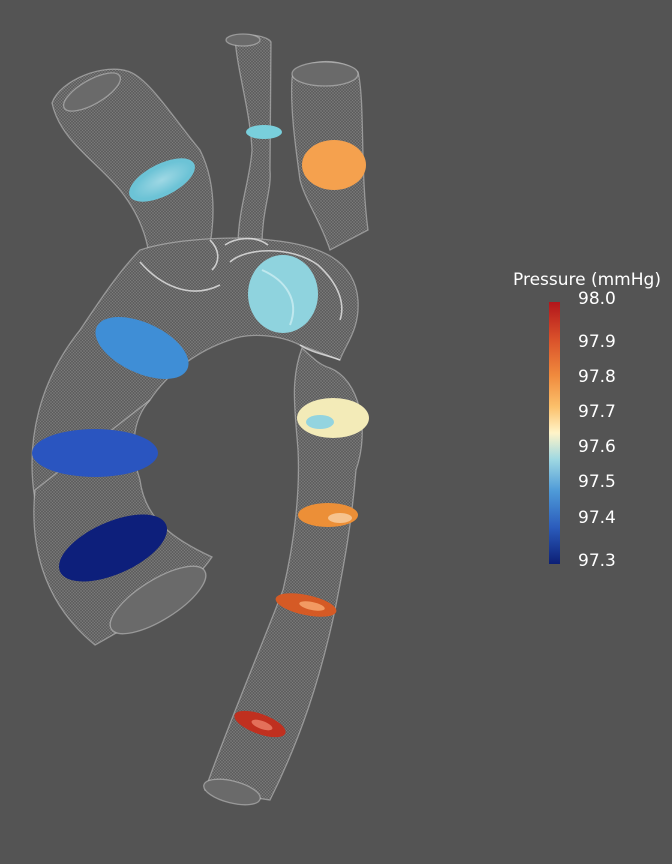  What do you see at coordinates (283, 294) in the screenshot?
I see `slice-arch-center` at bounding box center [283, 294].